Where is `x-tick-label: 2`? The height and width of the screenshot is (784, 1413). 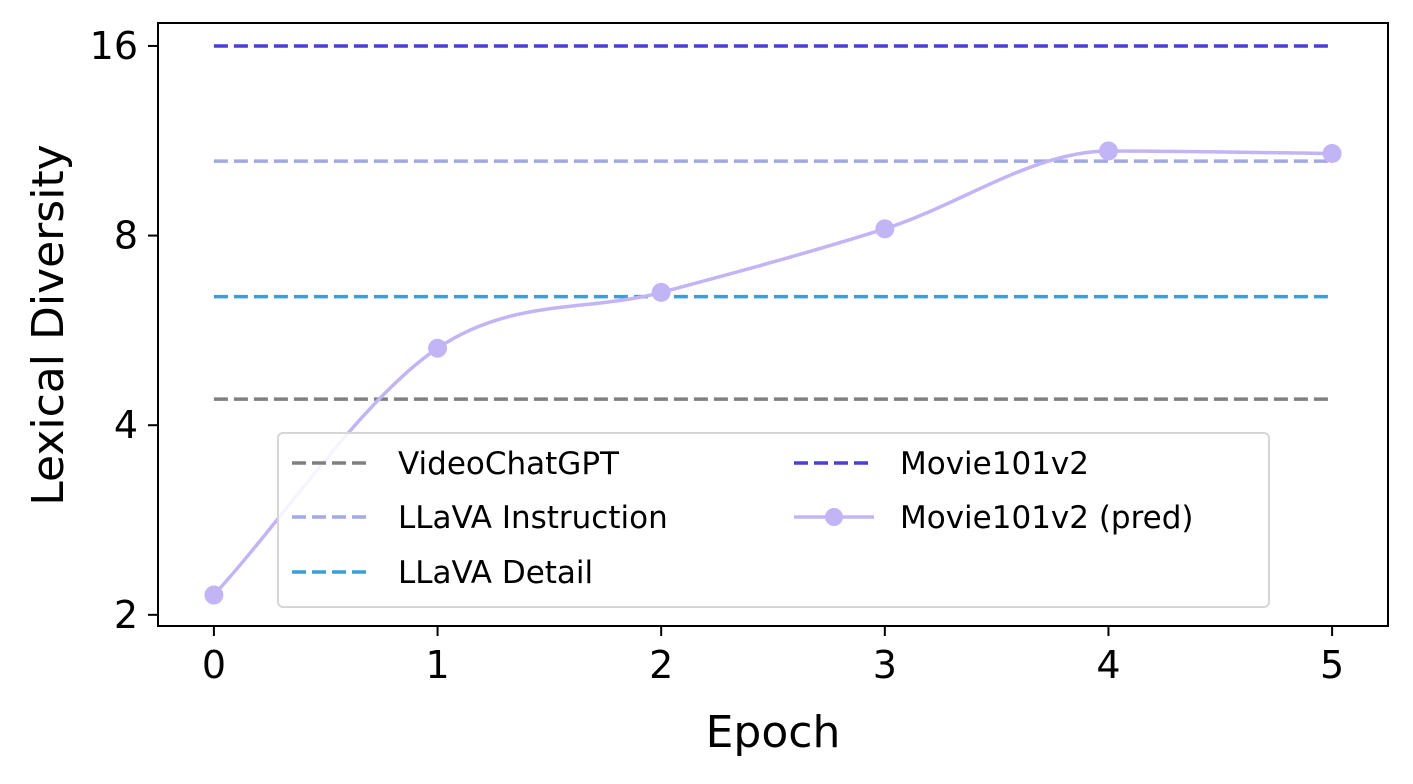 x-tick-label: 2 is located at coordinates (661, 665).